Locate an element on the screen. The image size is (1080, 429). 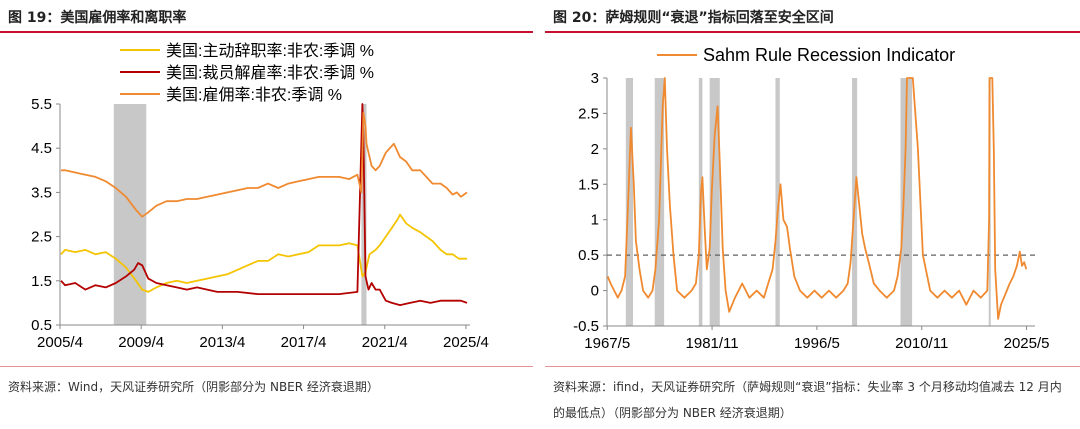
x-tick-label: 2013/4 is located at coordinates (222, 342).